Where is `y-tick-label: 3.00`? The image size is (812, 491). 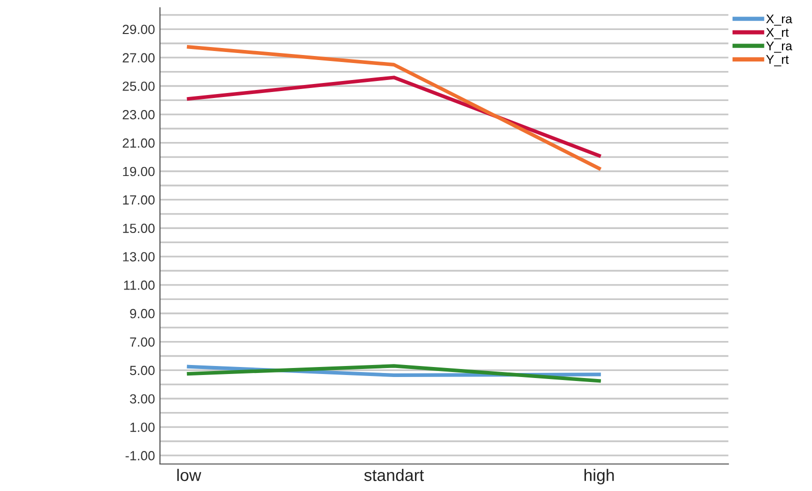
y-tick-label: 3.00 is located at coordinates (142, 399).